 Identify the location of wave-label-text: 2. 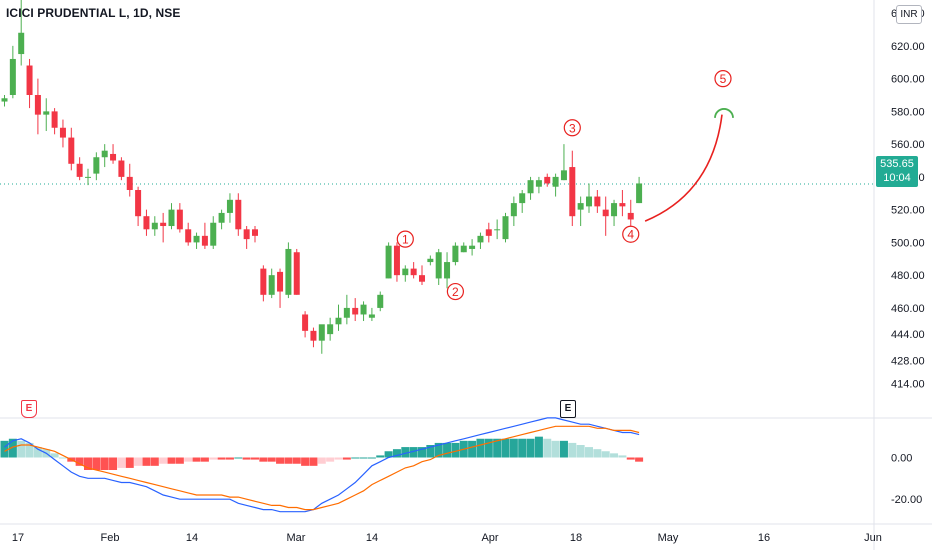
(455, 292).